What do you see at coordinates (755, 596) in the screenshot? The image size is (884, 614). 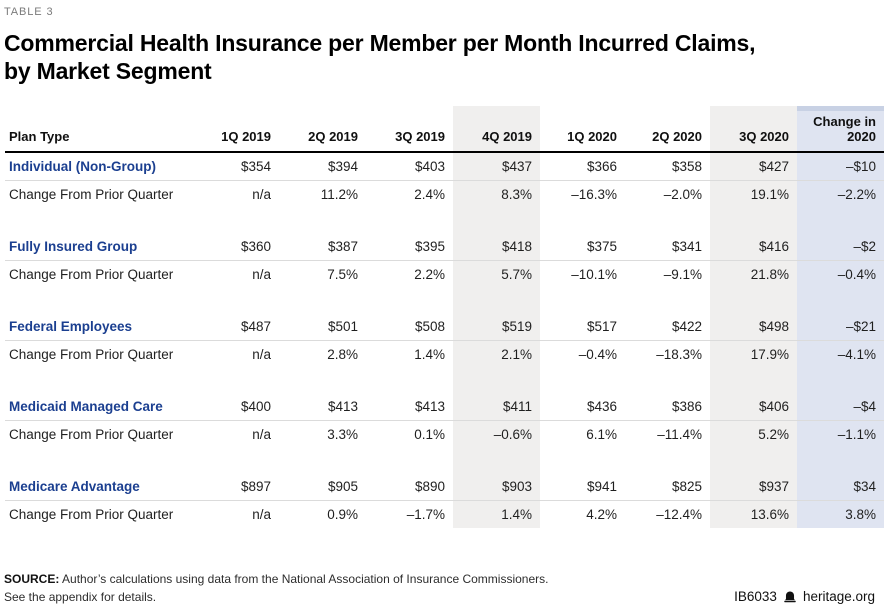 I see `document-id: IB6033` at bounding box center [755, 596].